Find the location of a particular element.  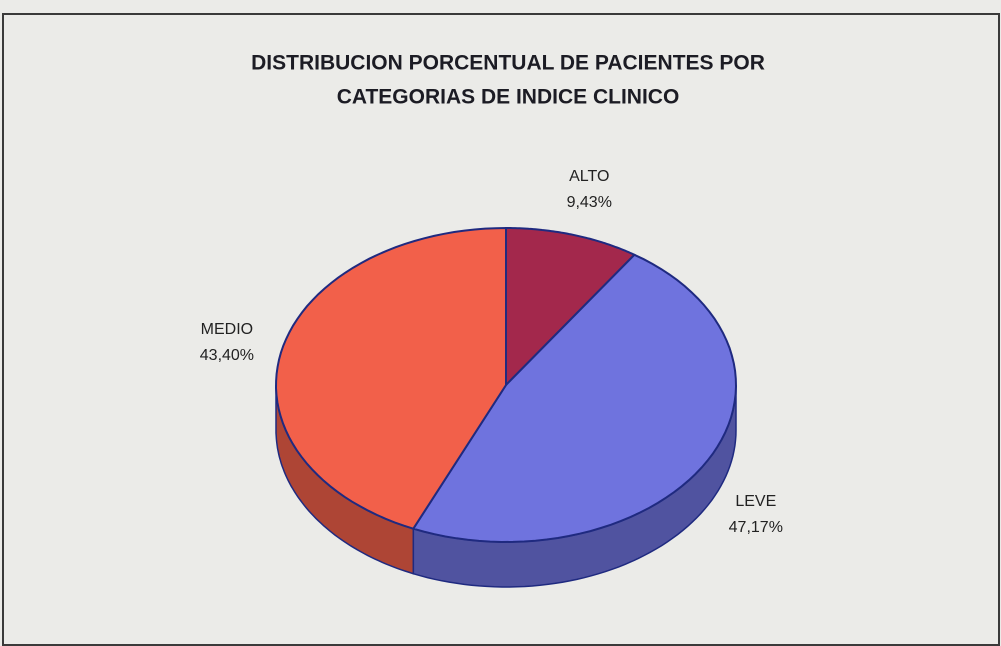

chart-title: CATEGORIAS DE INDICE CLINICO is located at coordinates (508, 97).